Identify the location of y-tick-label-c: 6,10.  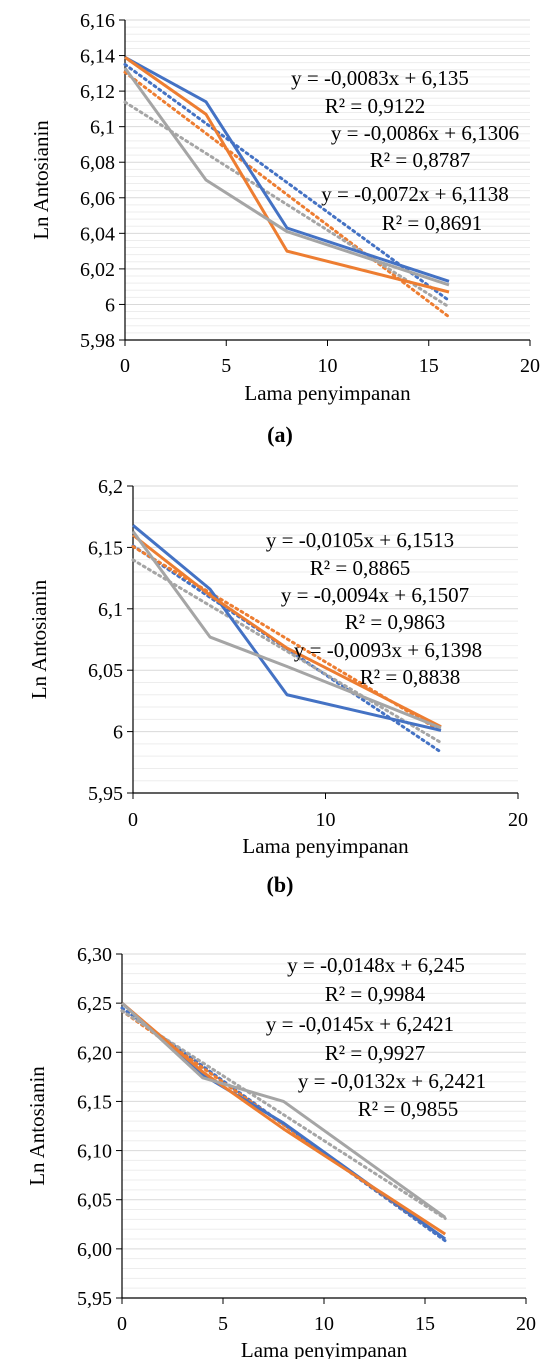
(94, 1152).